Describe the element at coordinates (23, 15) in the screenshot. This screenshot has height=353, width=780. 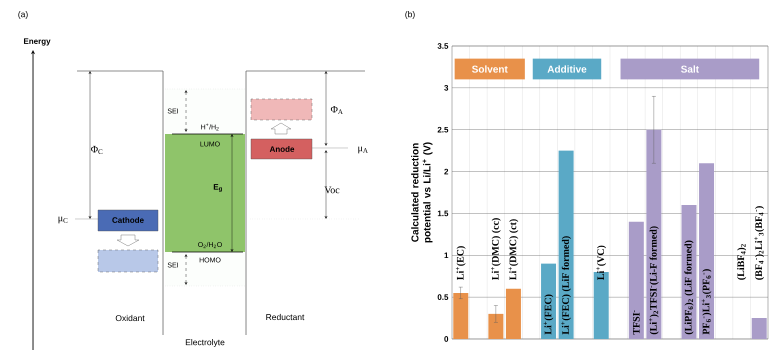
I see `text: (a)` at that location.